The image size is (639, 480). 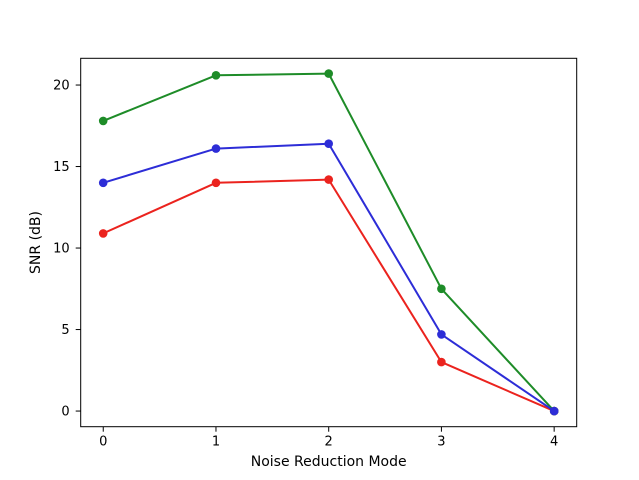 What do you see at coordinates (441, 442) in the screenshot?
I see `x-tick-label: 3` at bounding box center [441, 442].